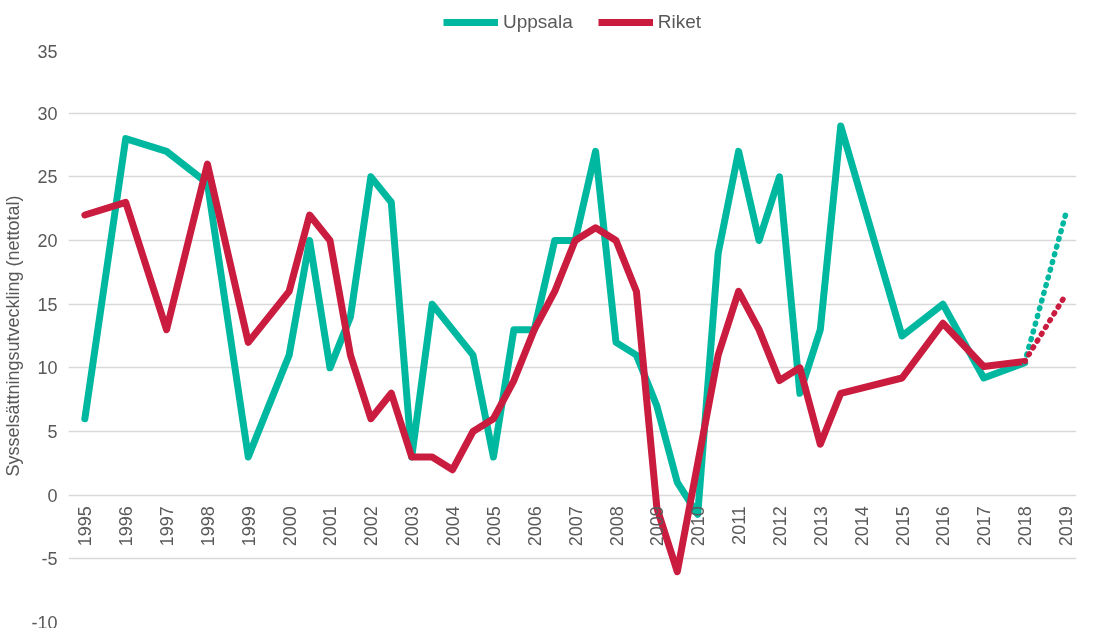 The width and height of the screenshot is (1094, 639). I want to click on x-tick-label: 2007, so click(575, 526).